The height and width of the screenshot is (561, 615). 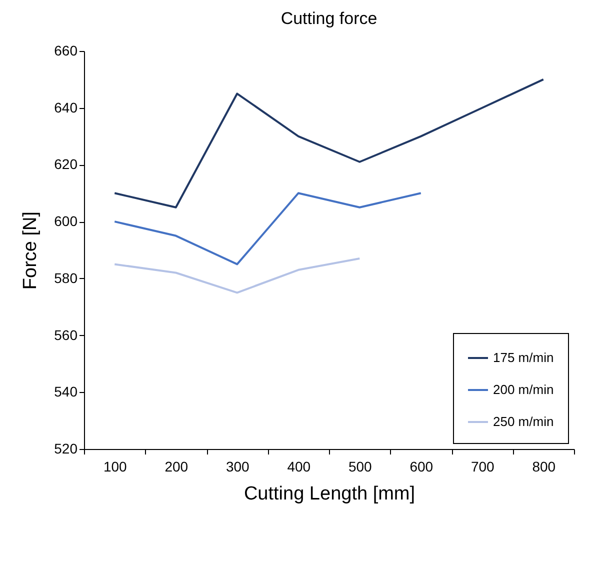 What do you see at coordinates (523, 357) in the screenshot?
I see `legend-label: 175 m/min` at bounding box center [523, 357].